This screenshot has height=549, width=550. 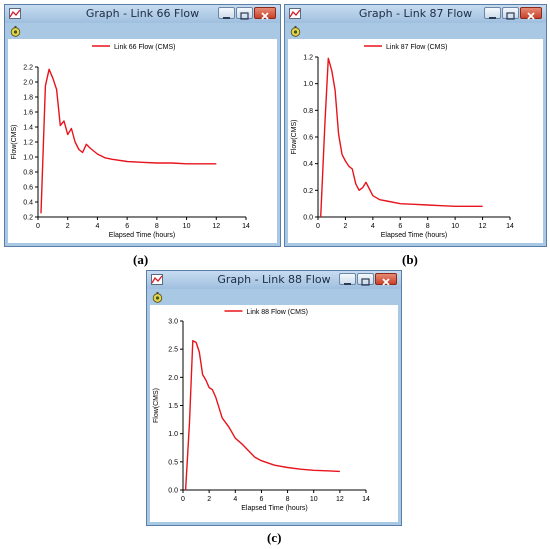 I want to click on y-tick-label: 2.5, so click(x=173, y=350).